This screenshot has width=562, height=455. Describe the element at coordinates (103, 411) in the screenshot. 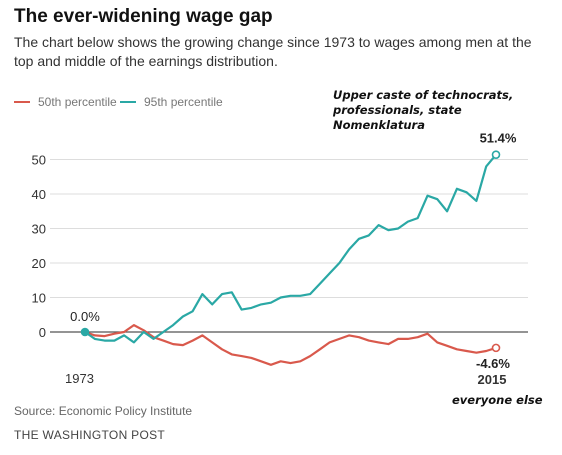

I see `source-note: Source: Economic Policy Institute` at that location.